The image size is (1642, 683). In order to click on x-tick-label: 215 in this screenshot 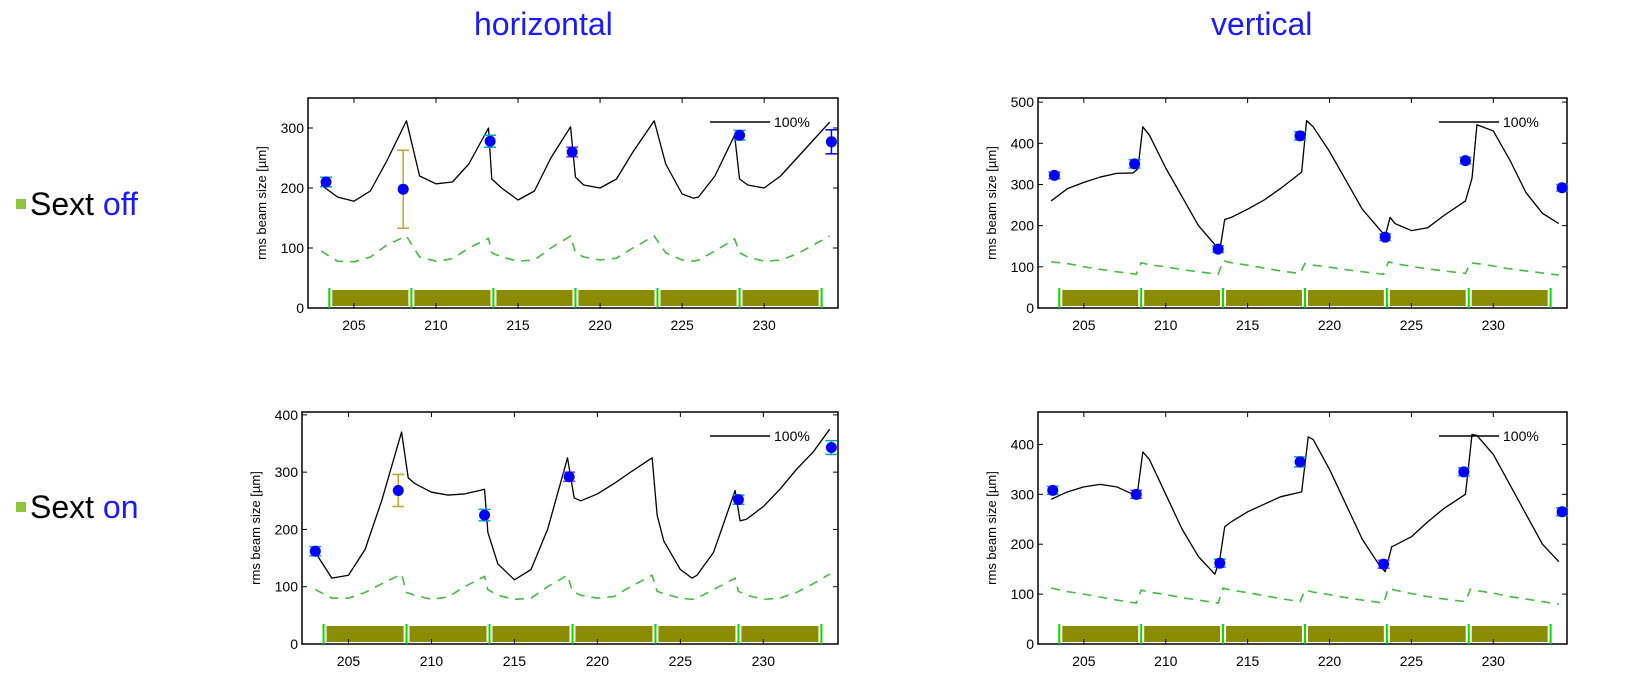, I will do `click(518, 325)`.